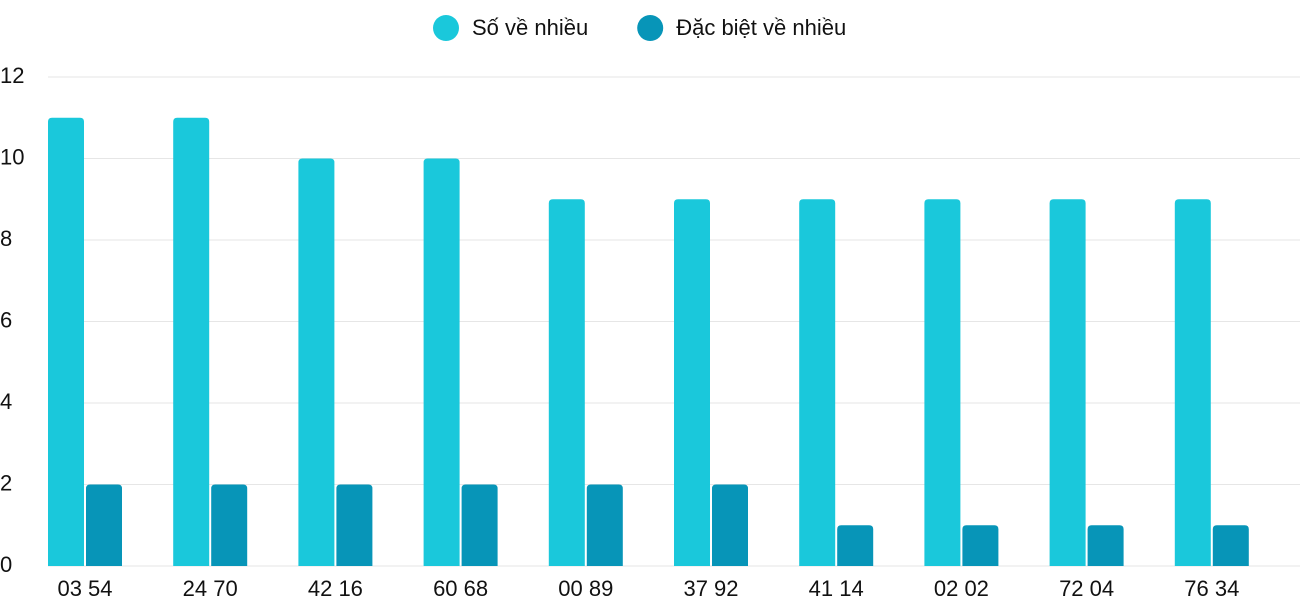 This screenshot has height=600, width=1300. Describe the element at coordinates (1211, 588) in the screenshot. I see `x-tick-label: 76 34` at that location.